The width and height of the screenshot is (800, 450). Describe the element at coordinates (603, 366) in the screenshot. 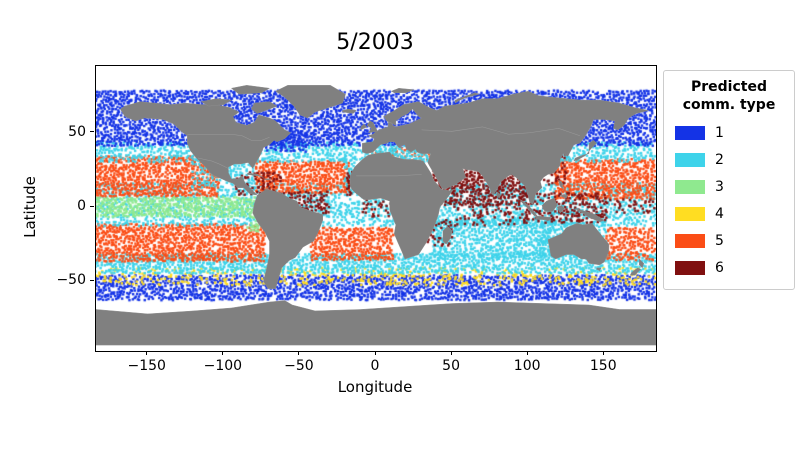

I see `x-tick-label: 150` at that location.